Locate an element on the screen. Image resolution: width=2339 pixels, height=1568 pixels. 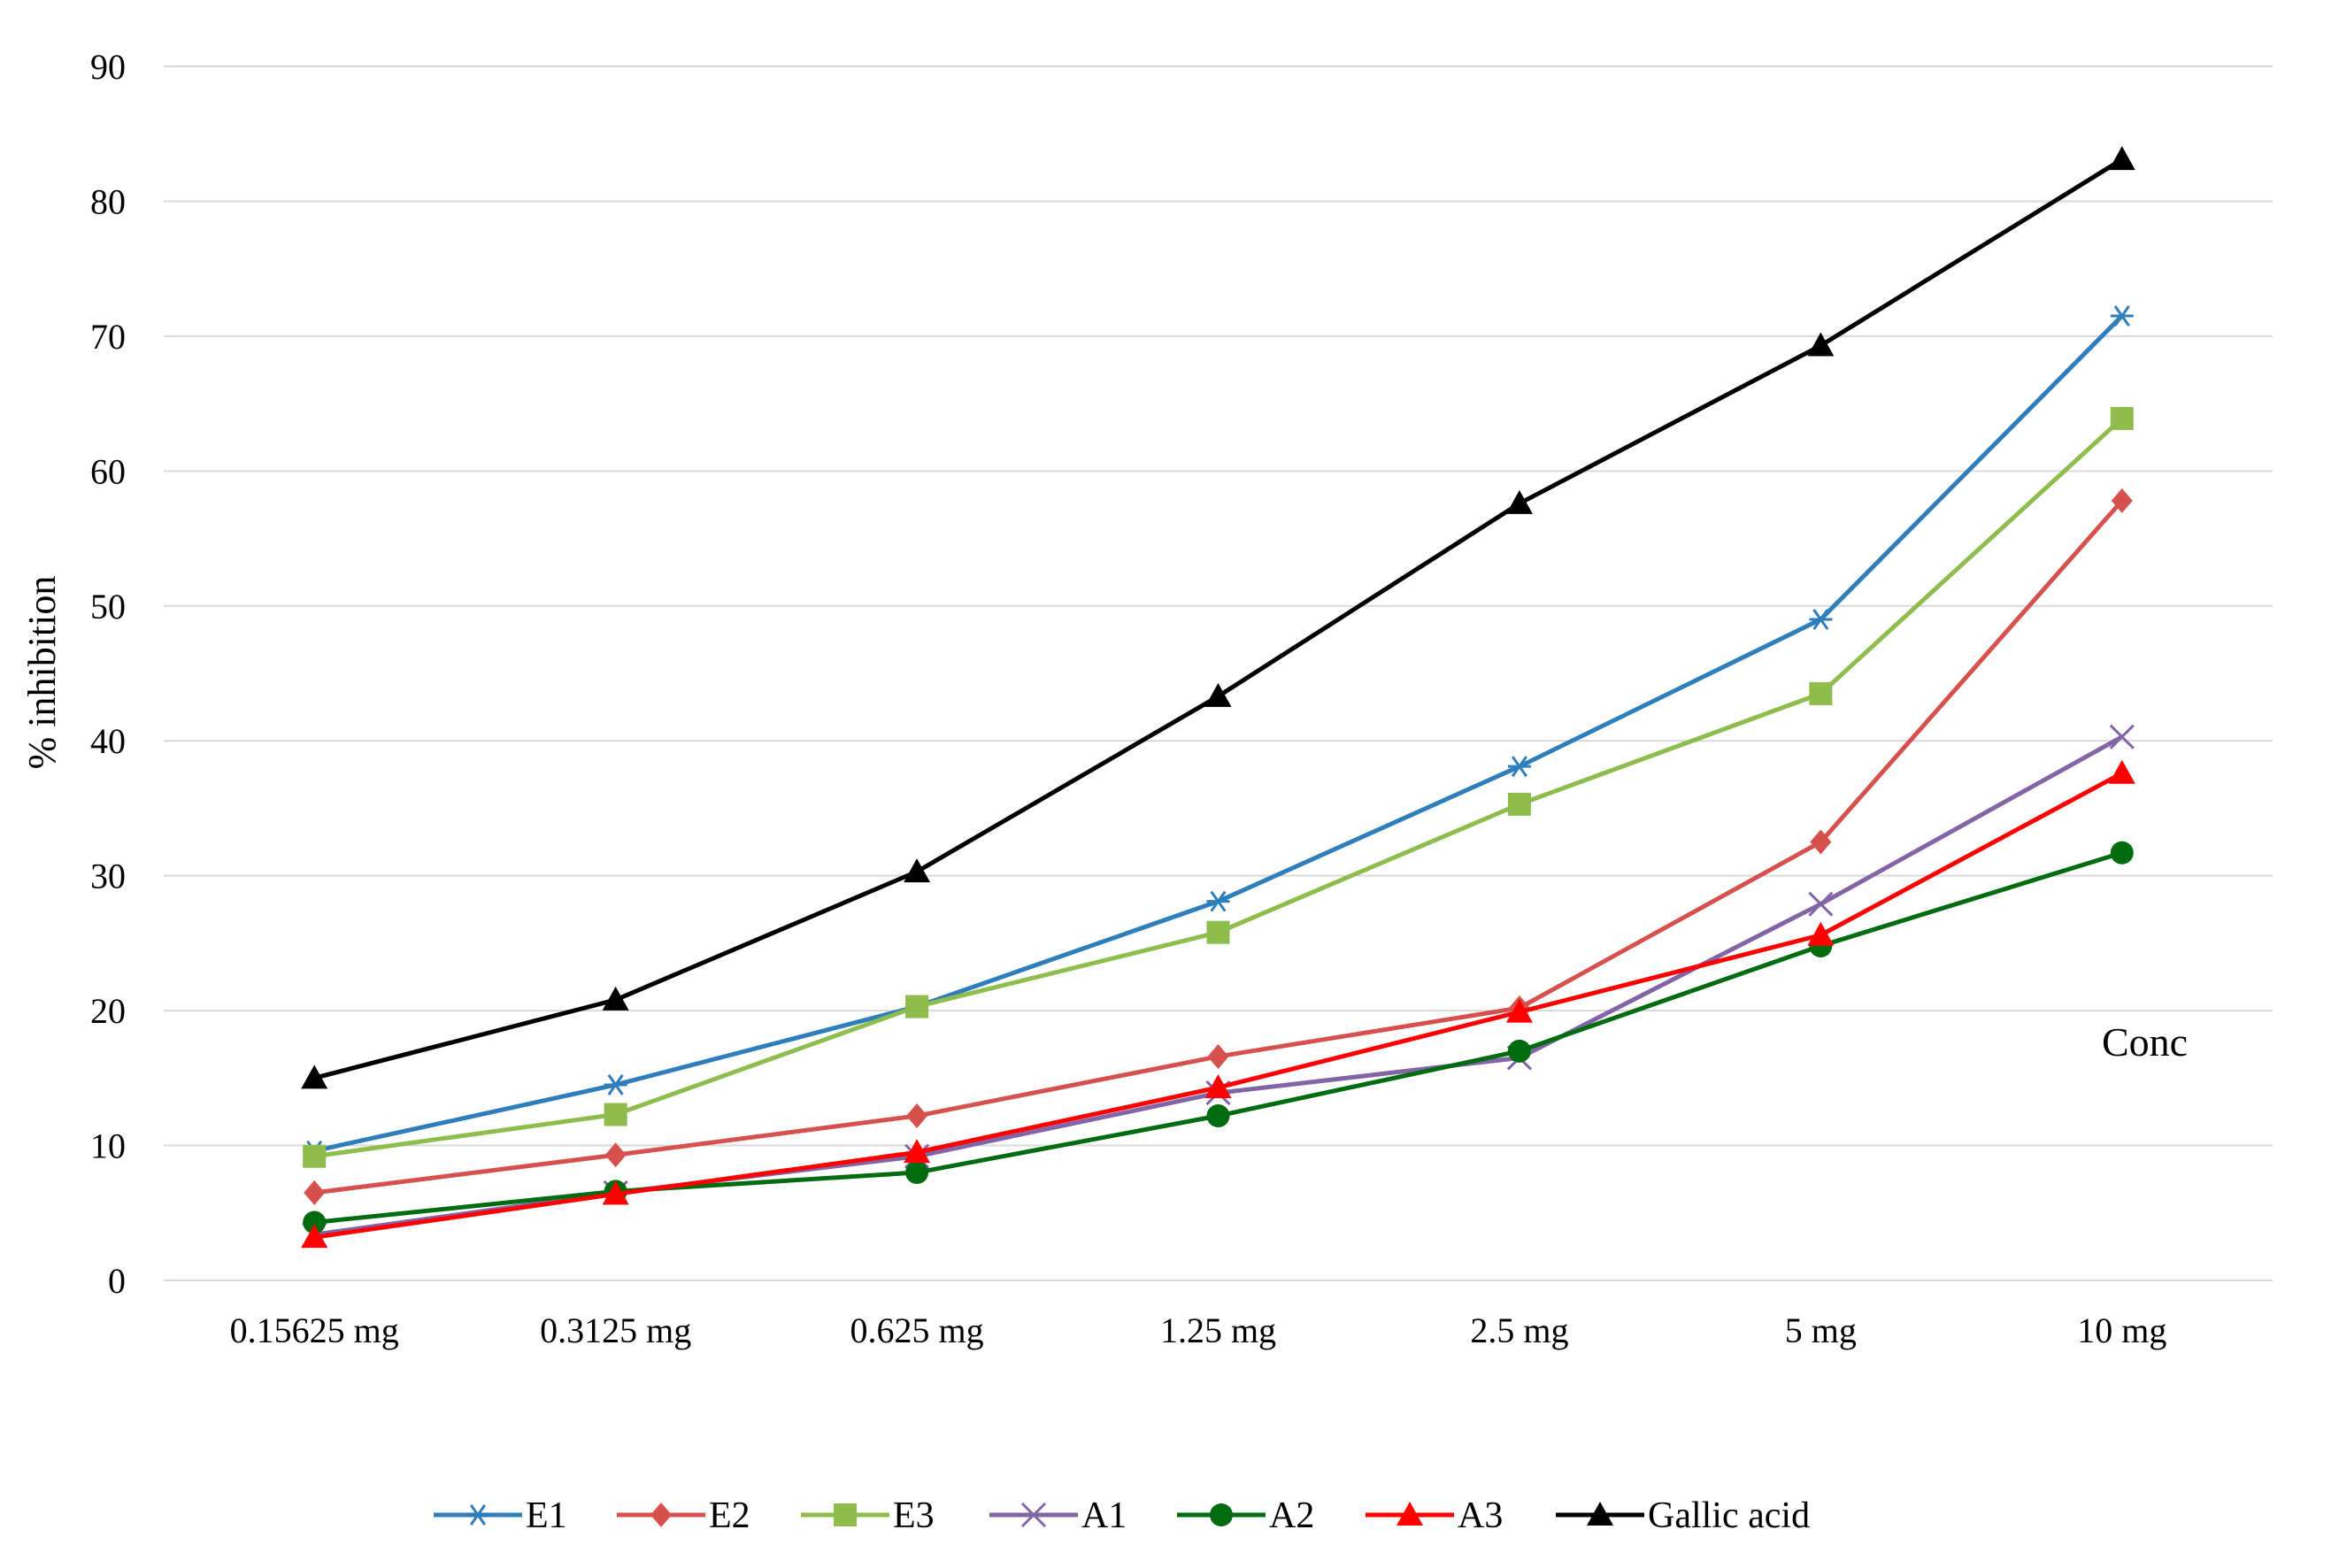
legend-label: E1 is located at coordinates (546, 1515).